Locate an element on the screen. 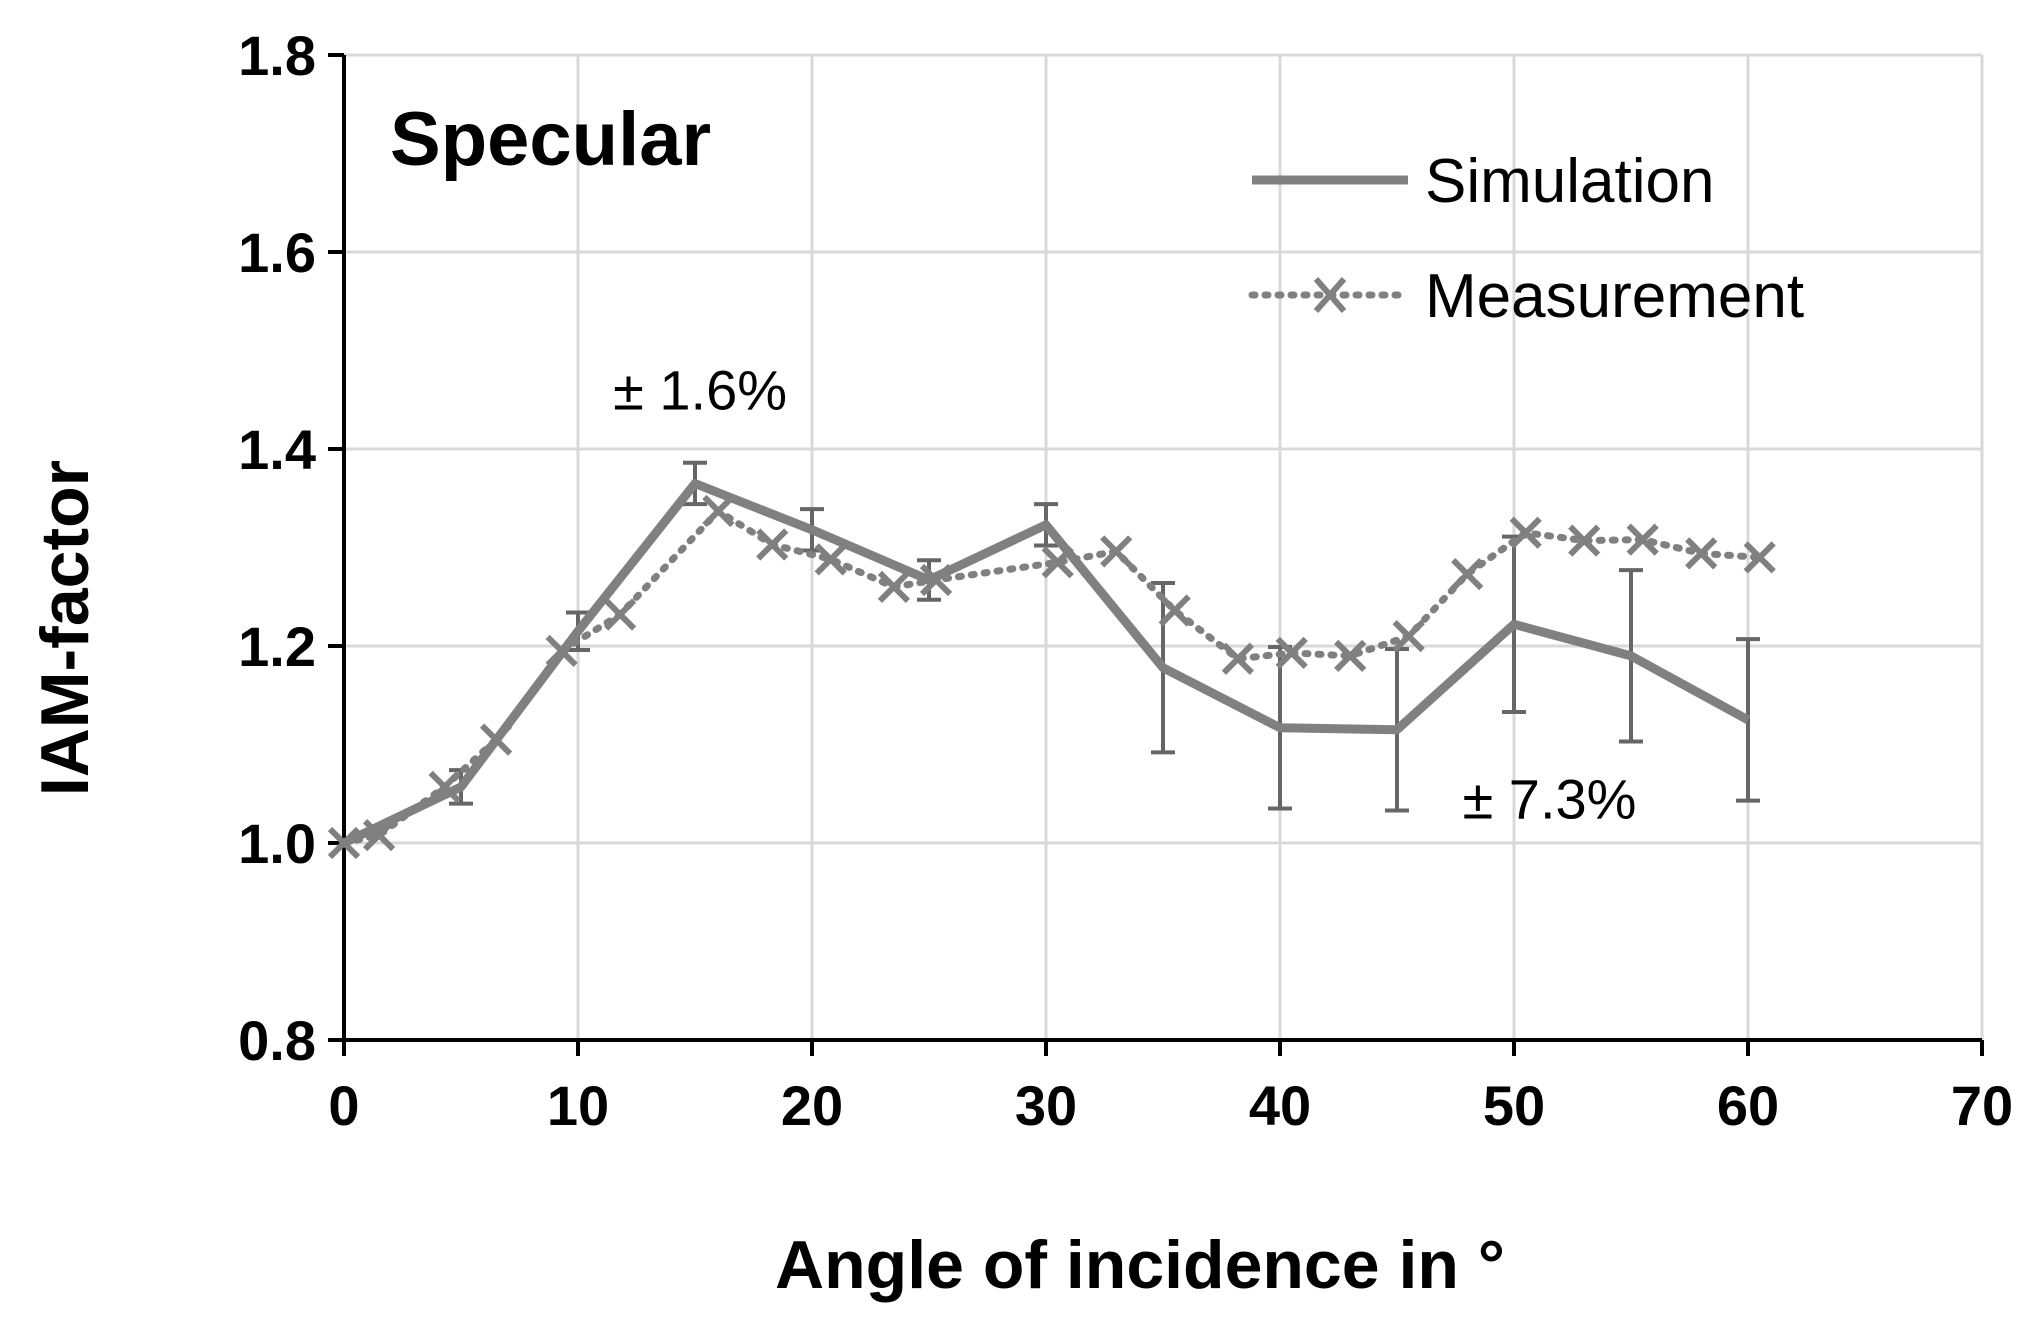  legend-measurement-label: Measurement is located at coordinates (1614, 296).